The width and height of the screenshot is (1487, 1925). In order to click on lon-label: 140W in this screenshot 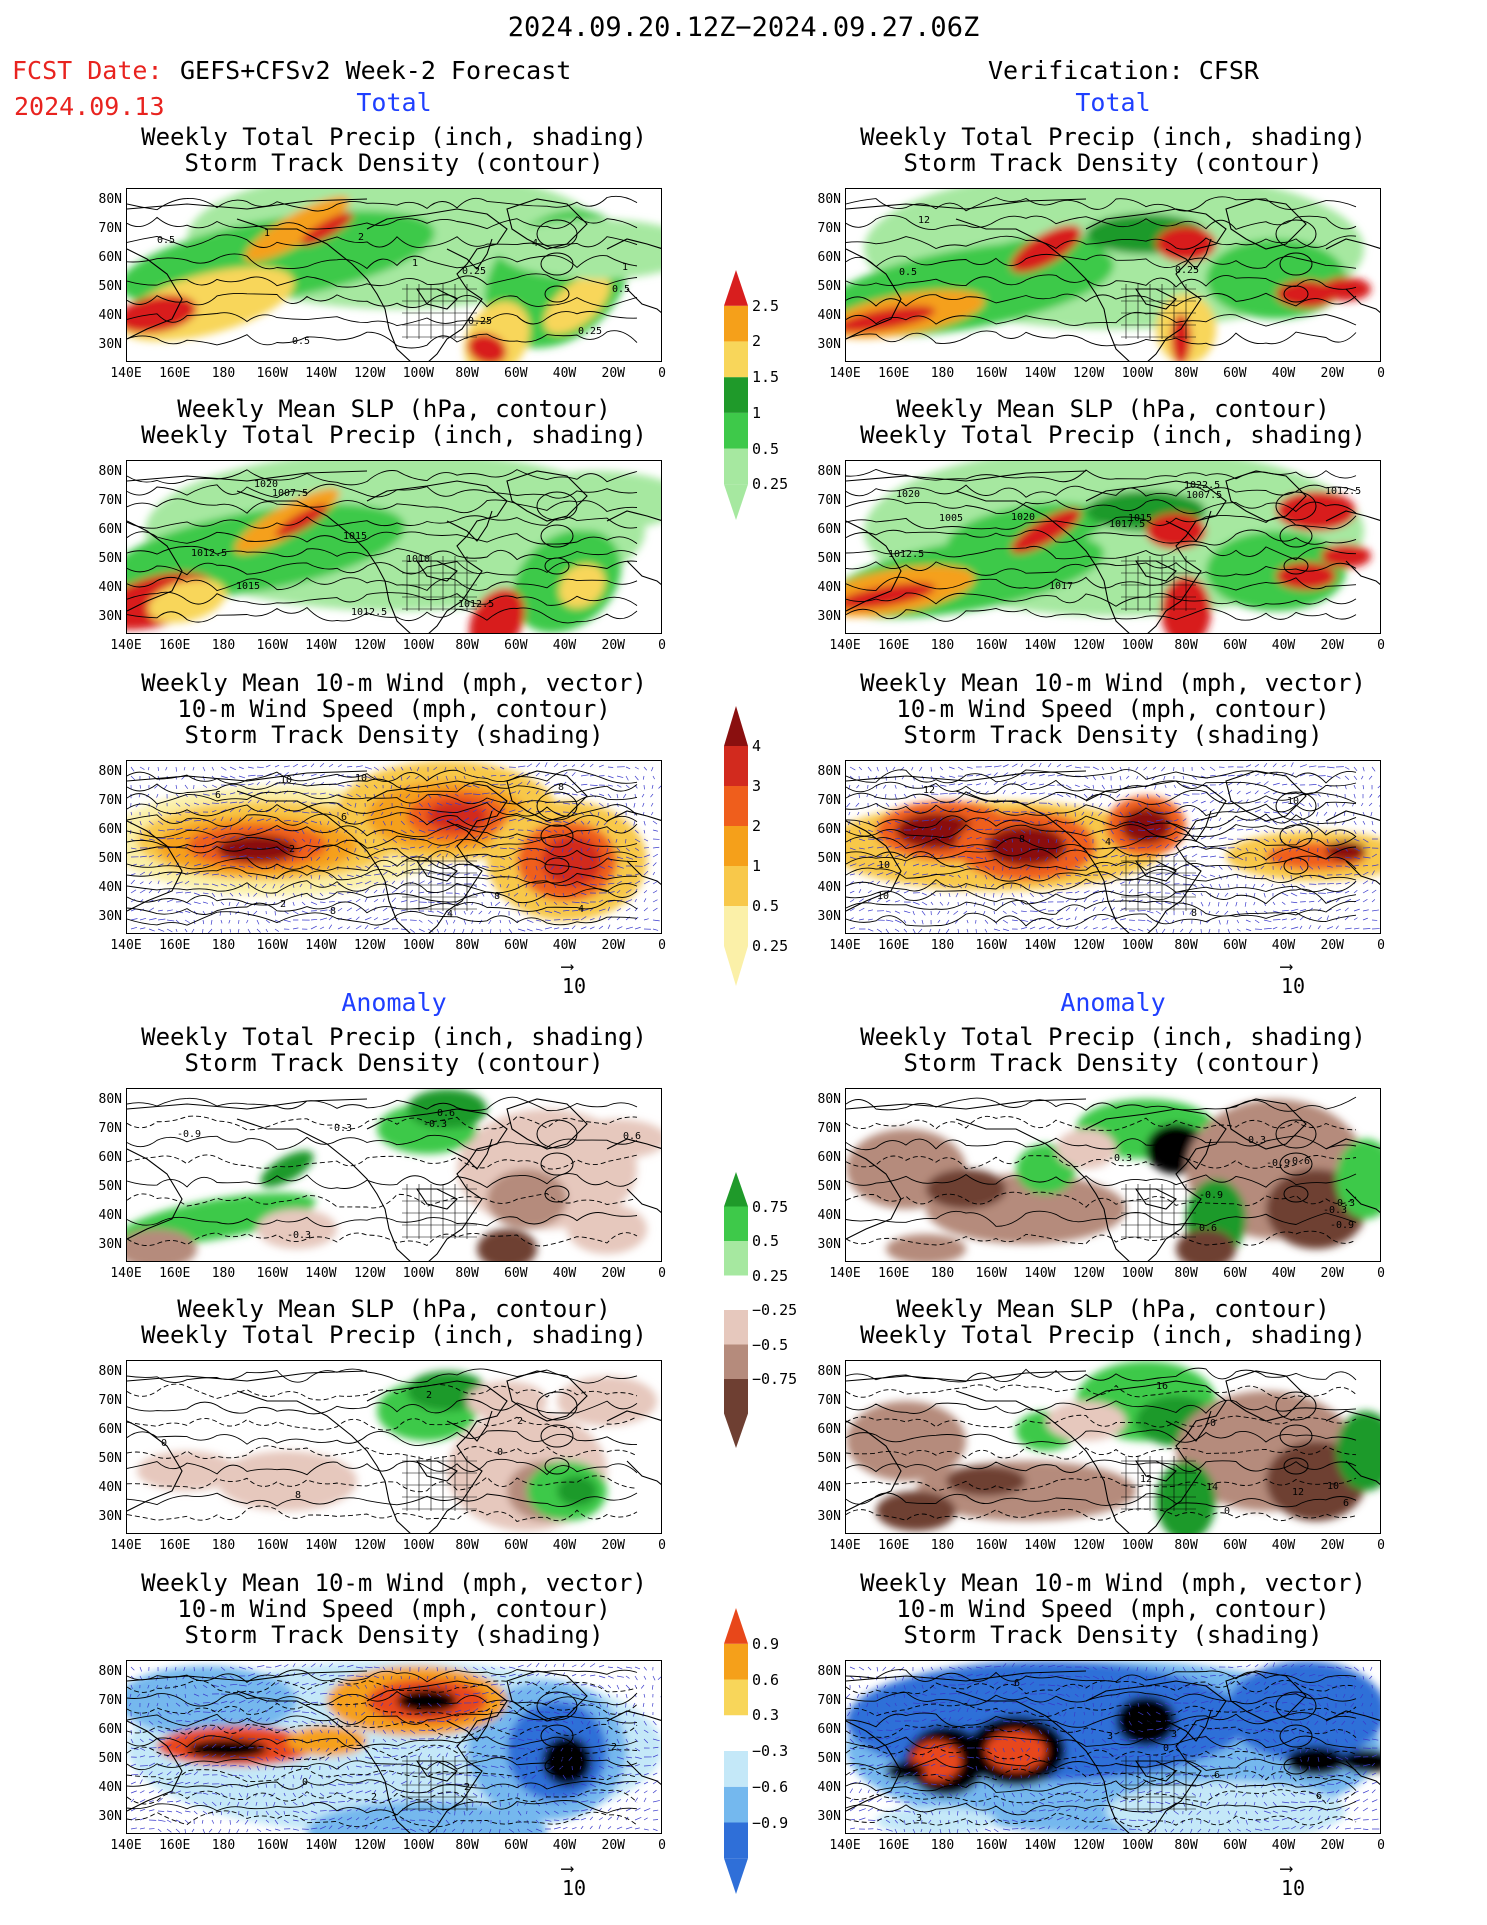, I will do `click(1040, 1545)`.